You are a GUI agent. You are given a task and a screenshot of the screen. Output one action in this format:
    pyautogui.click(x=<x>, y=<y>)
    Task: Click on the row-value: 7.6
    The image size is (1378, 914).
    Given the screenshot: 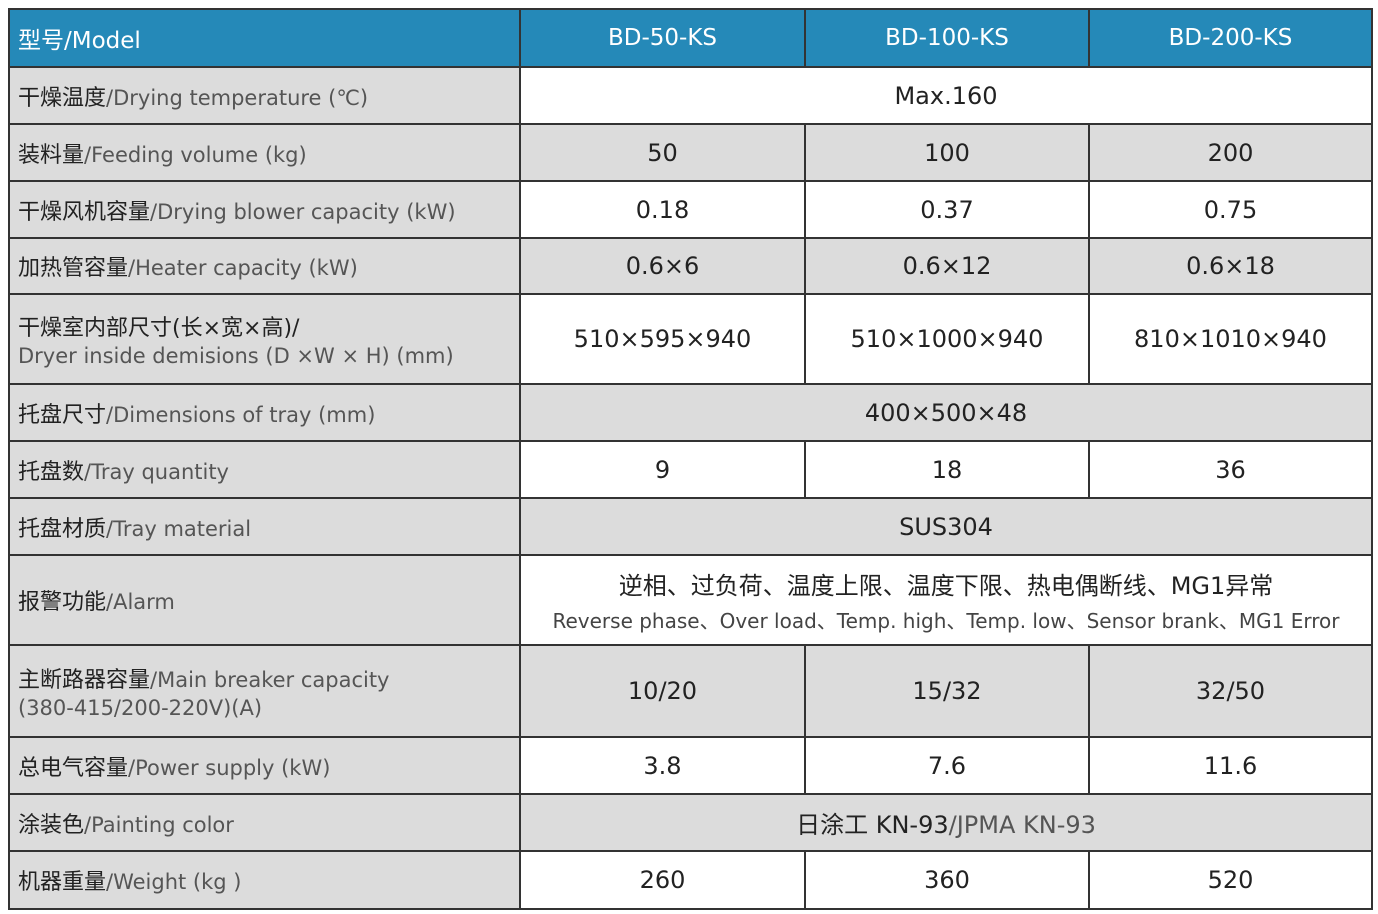 What is the action you would take?
    pyautogui.click(x=947, y=765)
    